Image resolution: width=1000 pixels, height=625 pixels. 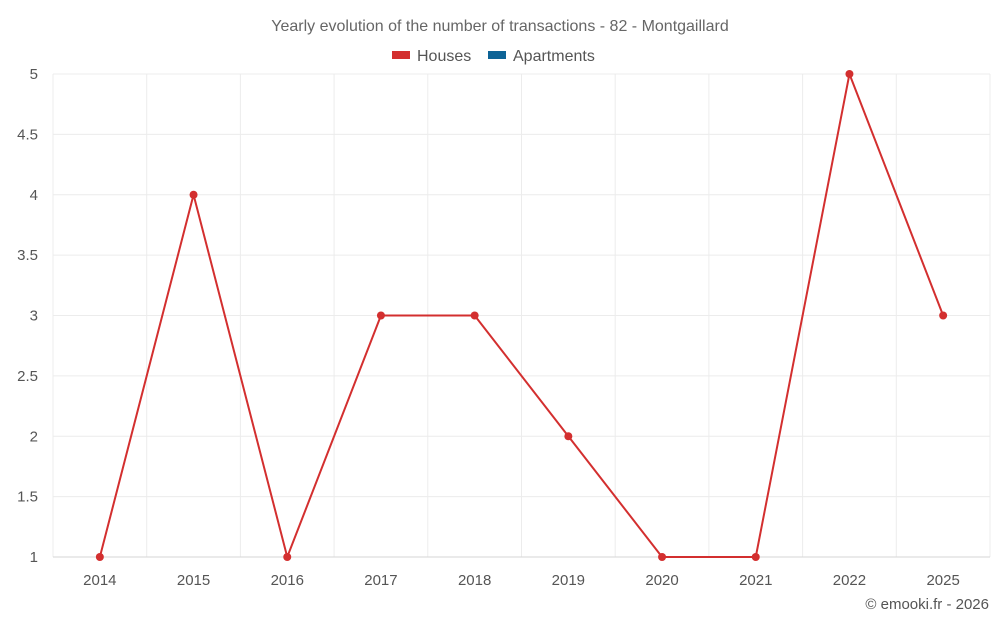 I want to click on y-tick-label: 5, so click(x=34, y=74).